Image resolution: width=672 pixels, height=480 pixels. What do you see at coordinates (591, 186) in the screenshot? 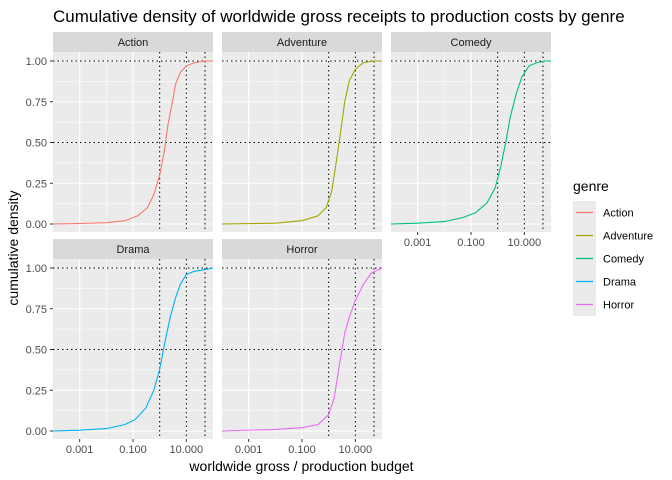
I see `legend-title: genre` at bounding box center [591, 186].